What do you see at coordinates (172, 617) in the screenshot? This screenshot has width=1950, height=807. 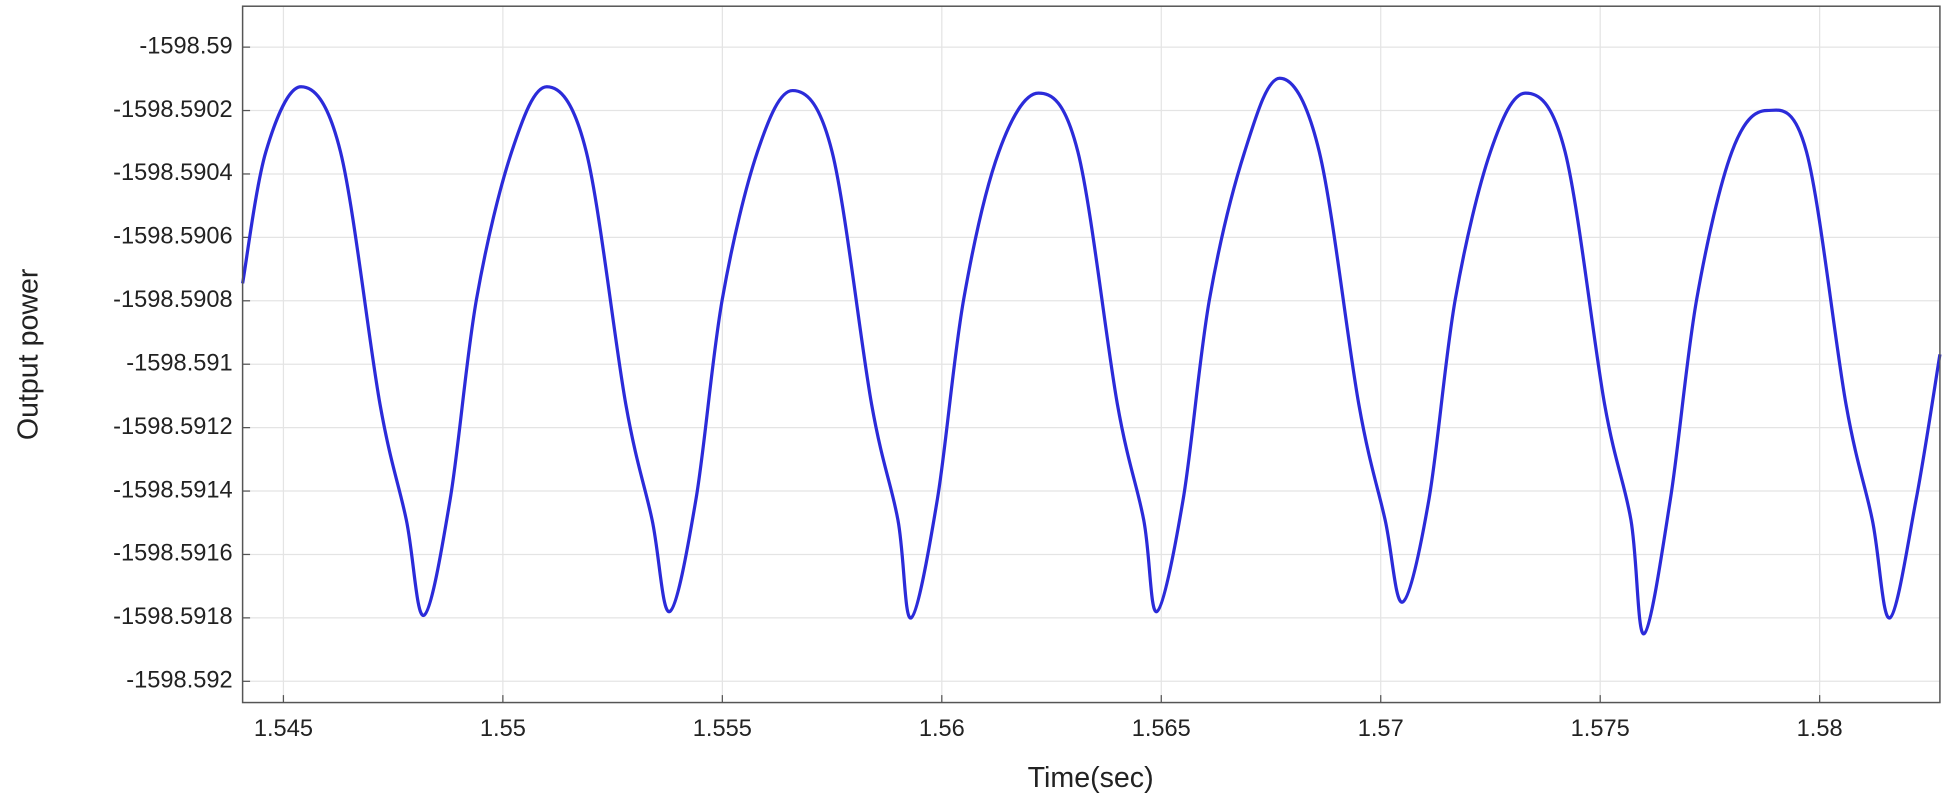 I see `y-tick-label: -1598.5918` at bounding box center [172, 617].